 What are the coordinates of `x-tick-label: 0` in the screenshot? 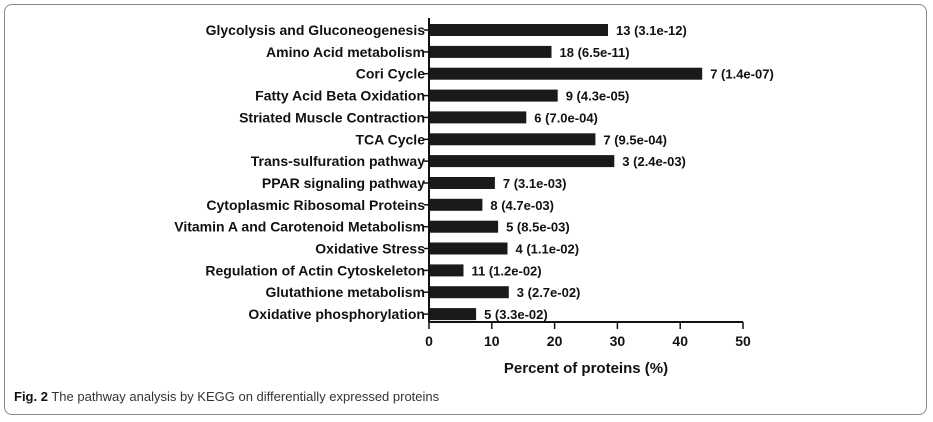 It's located at (429, 341).